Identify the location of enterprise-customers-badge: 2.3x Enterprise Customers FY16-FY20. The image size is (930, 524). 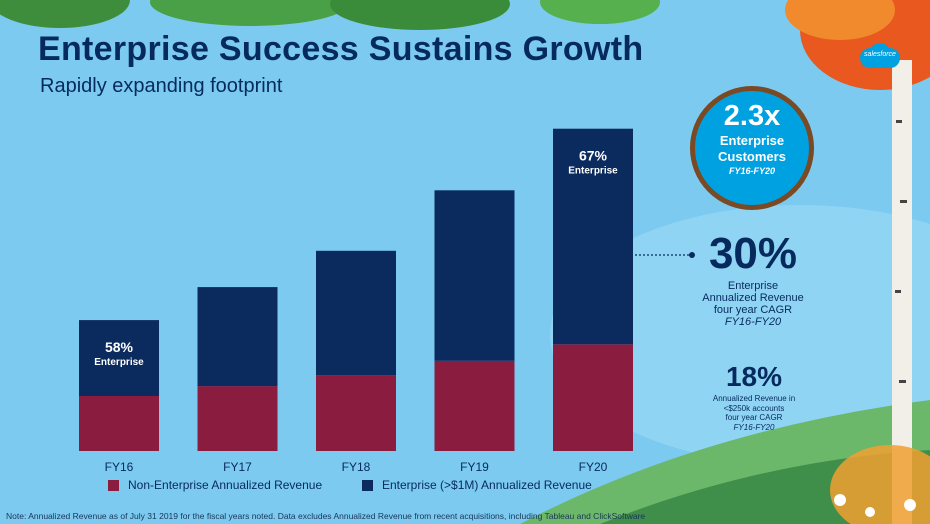
(752, 148).